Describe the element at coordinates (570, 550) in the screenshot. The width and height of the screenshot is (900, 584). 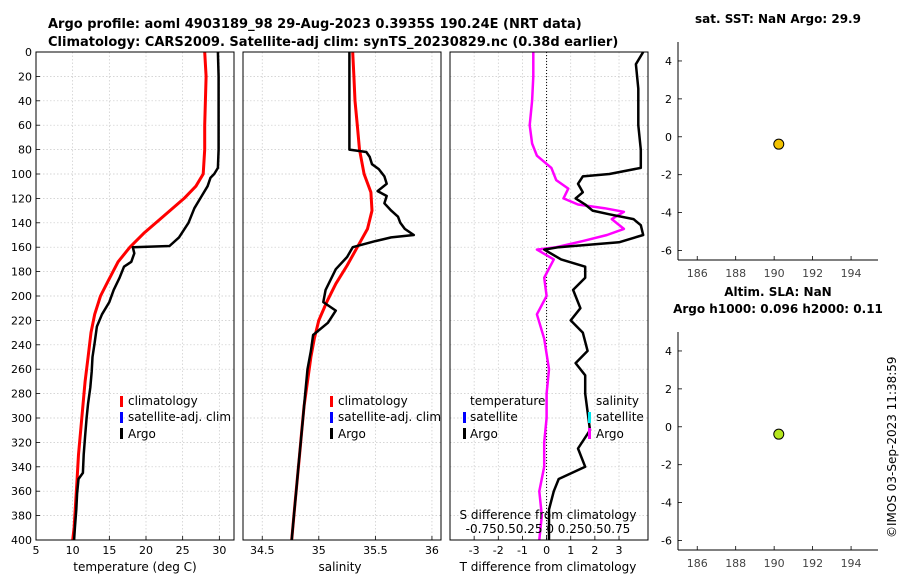
I see `x-tick-label: 1` at that location.